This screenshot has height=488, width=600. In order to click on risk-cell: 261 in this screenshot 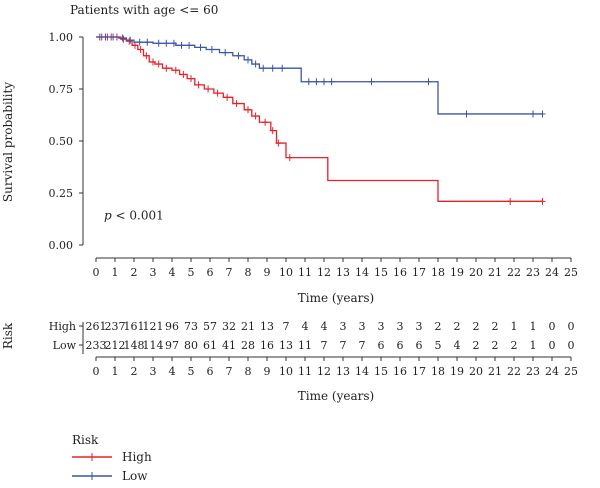, I will do `click(96, 326)`.